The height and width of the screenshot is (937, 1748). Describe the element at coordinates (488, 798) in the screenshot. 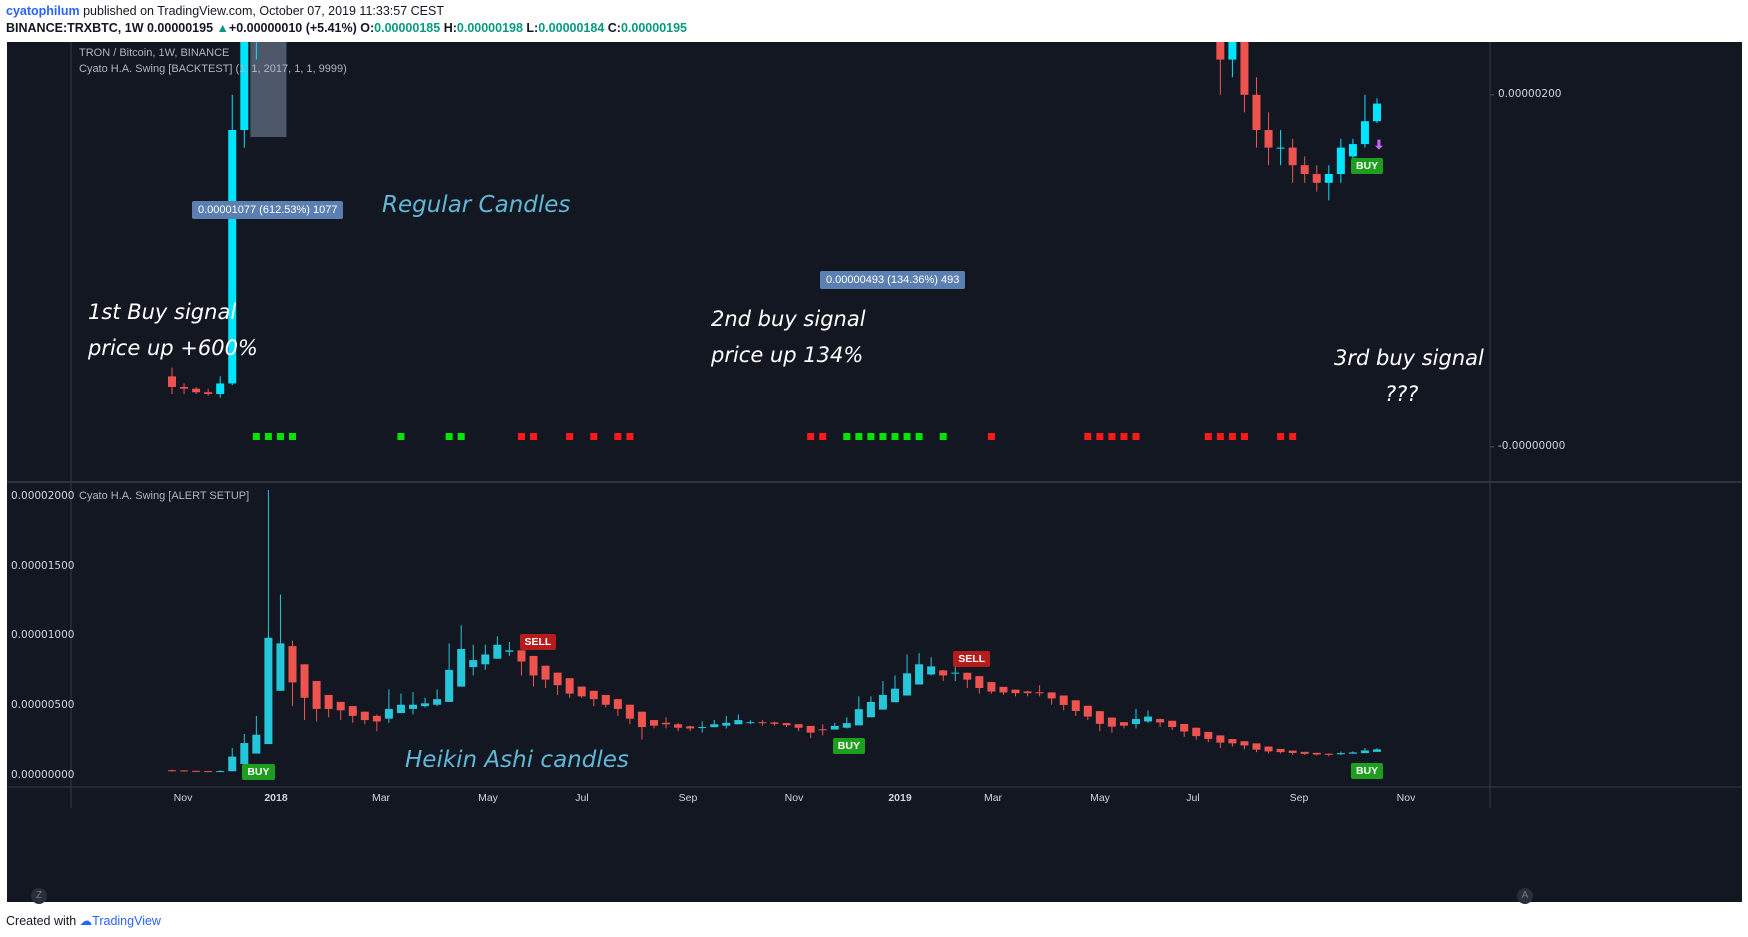

I see `time-axis-label: May` at that location.